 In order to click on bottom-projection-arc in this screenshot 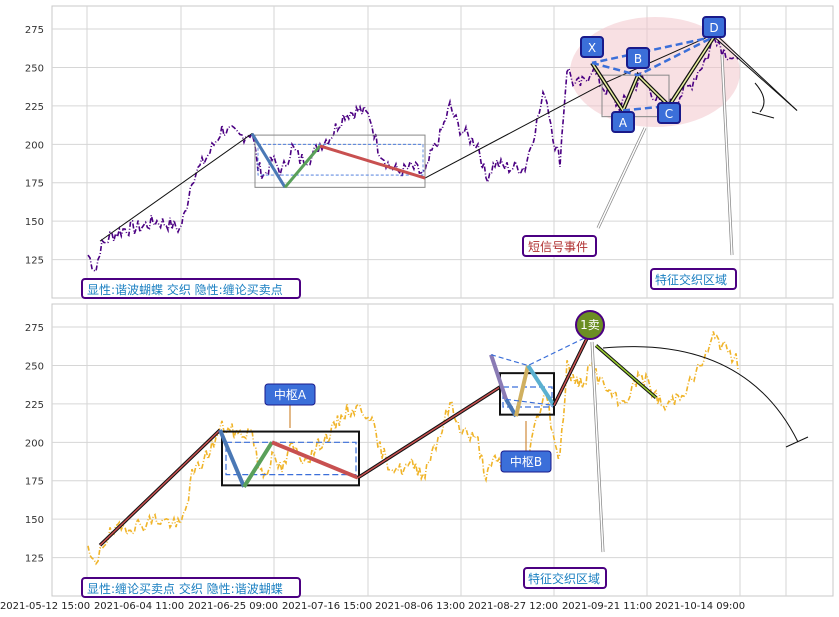, I will do `click(700, 394)`.